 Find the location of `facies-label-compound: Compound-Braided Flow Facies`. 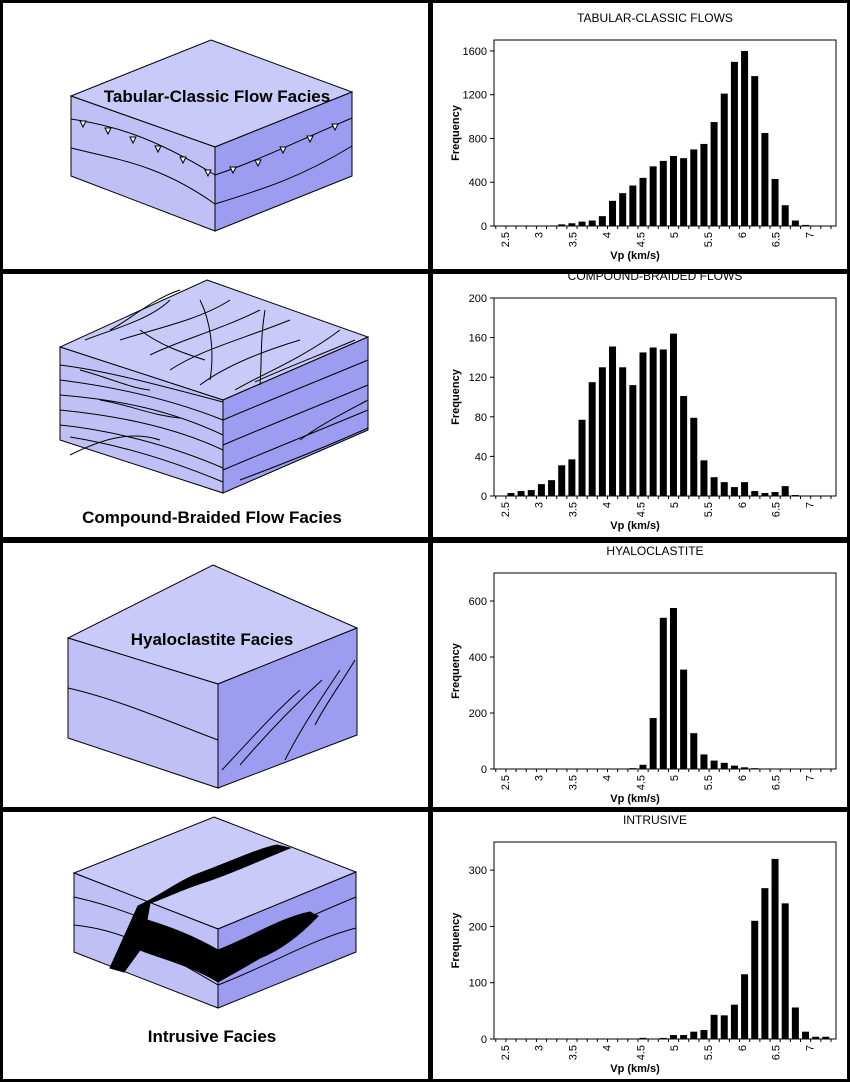

facies-label-compound: Compound-Braided Flow Facies is located at coordinates (212, 517).